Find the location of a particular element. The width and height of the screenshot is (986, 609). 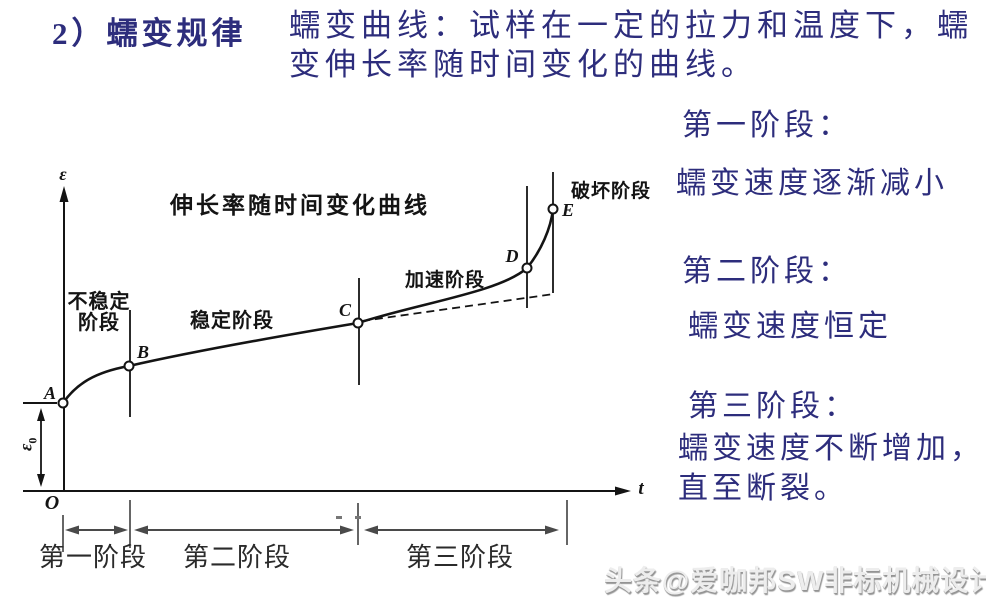

definition-line-1: 蠕变曲线：试样在一定的拉力和温度下，蠕 is located at coordinates (631, 25).